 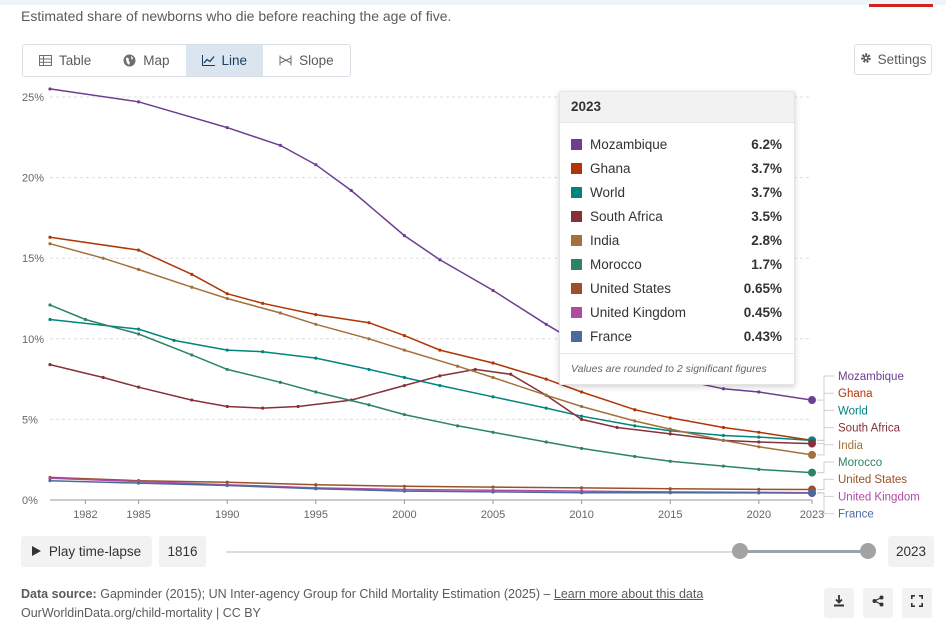 I want to click on tooltip-value: 2.8%, so click(x=766, y=240).